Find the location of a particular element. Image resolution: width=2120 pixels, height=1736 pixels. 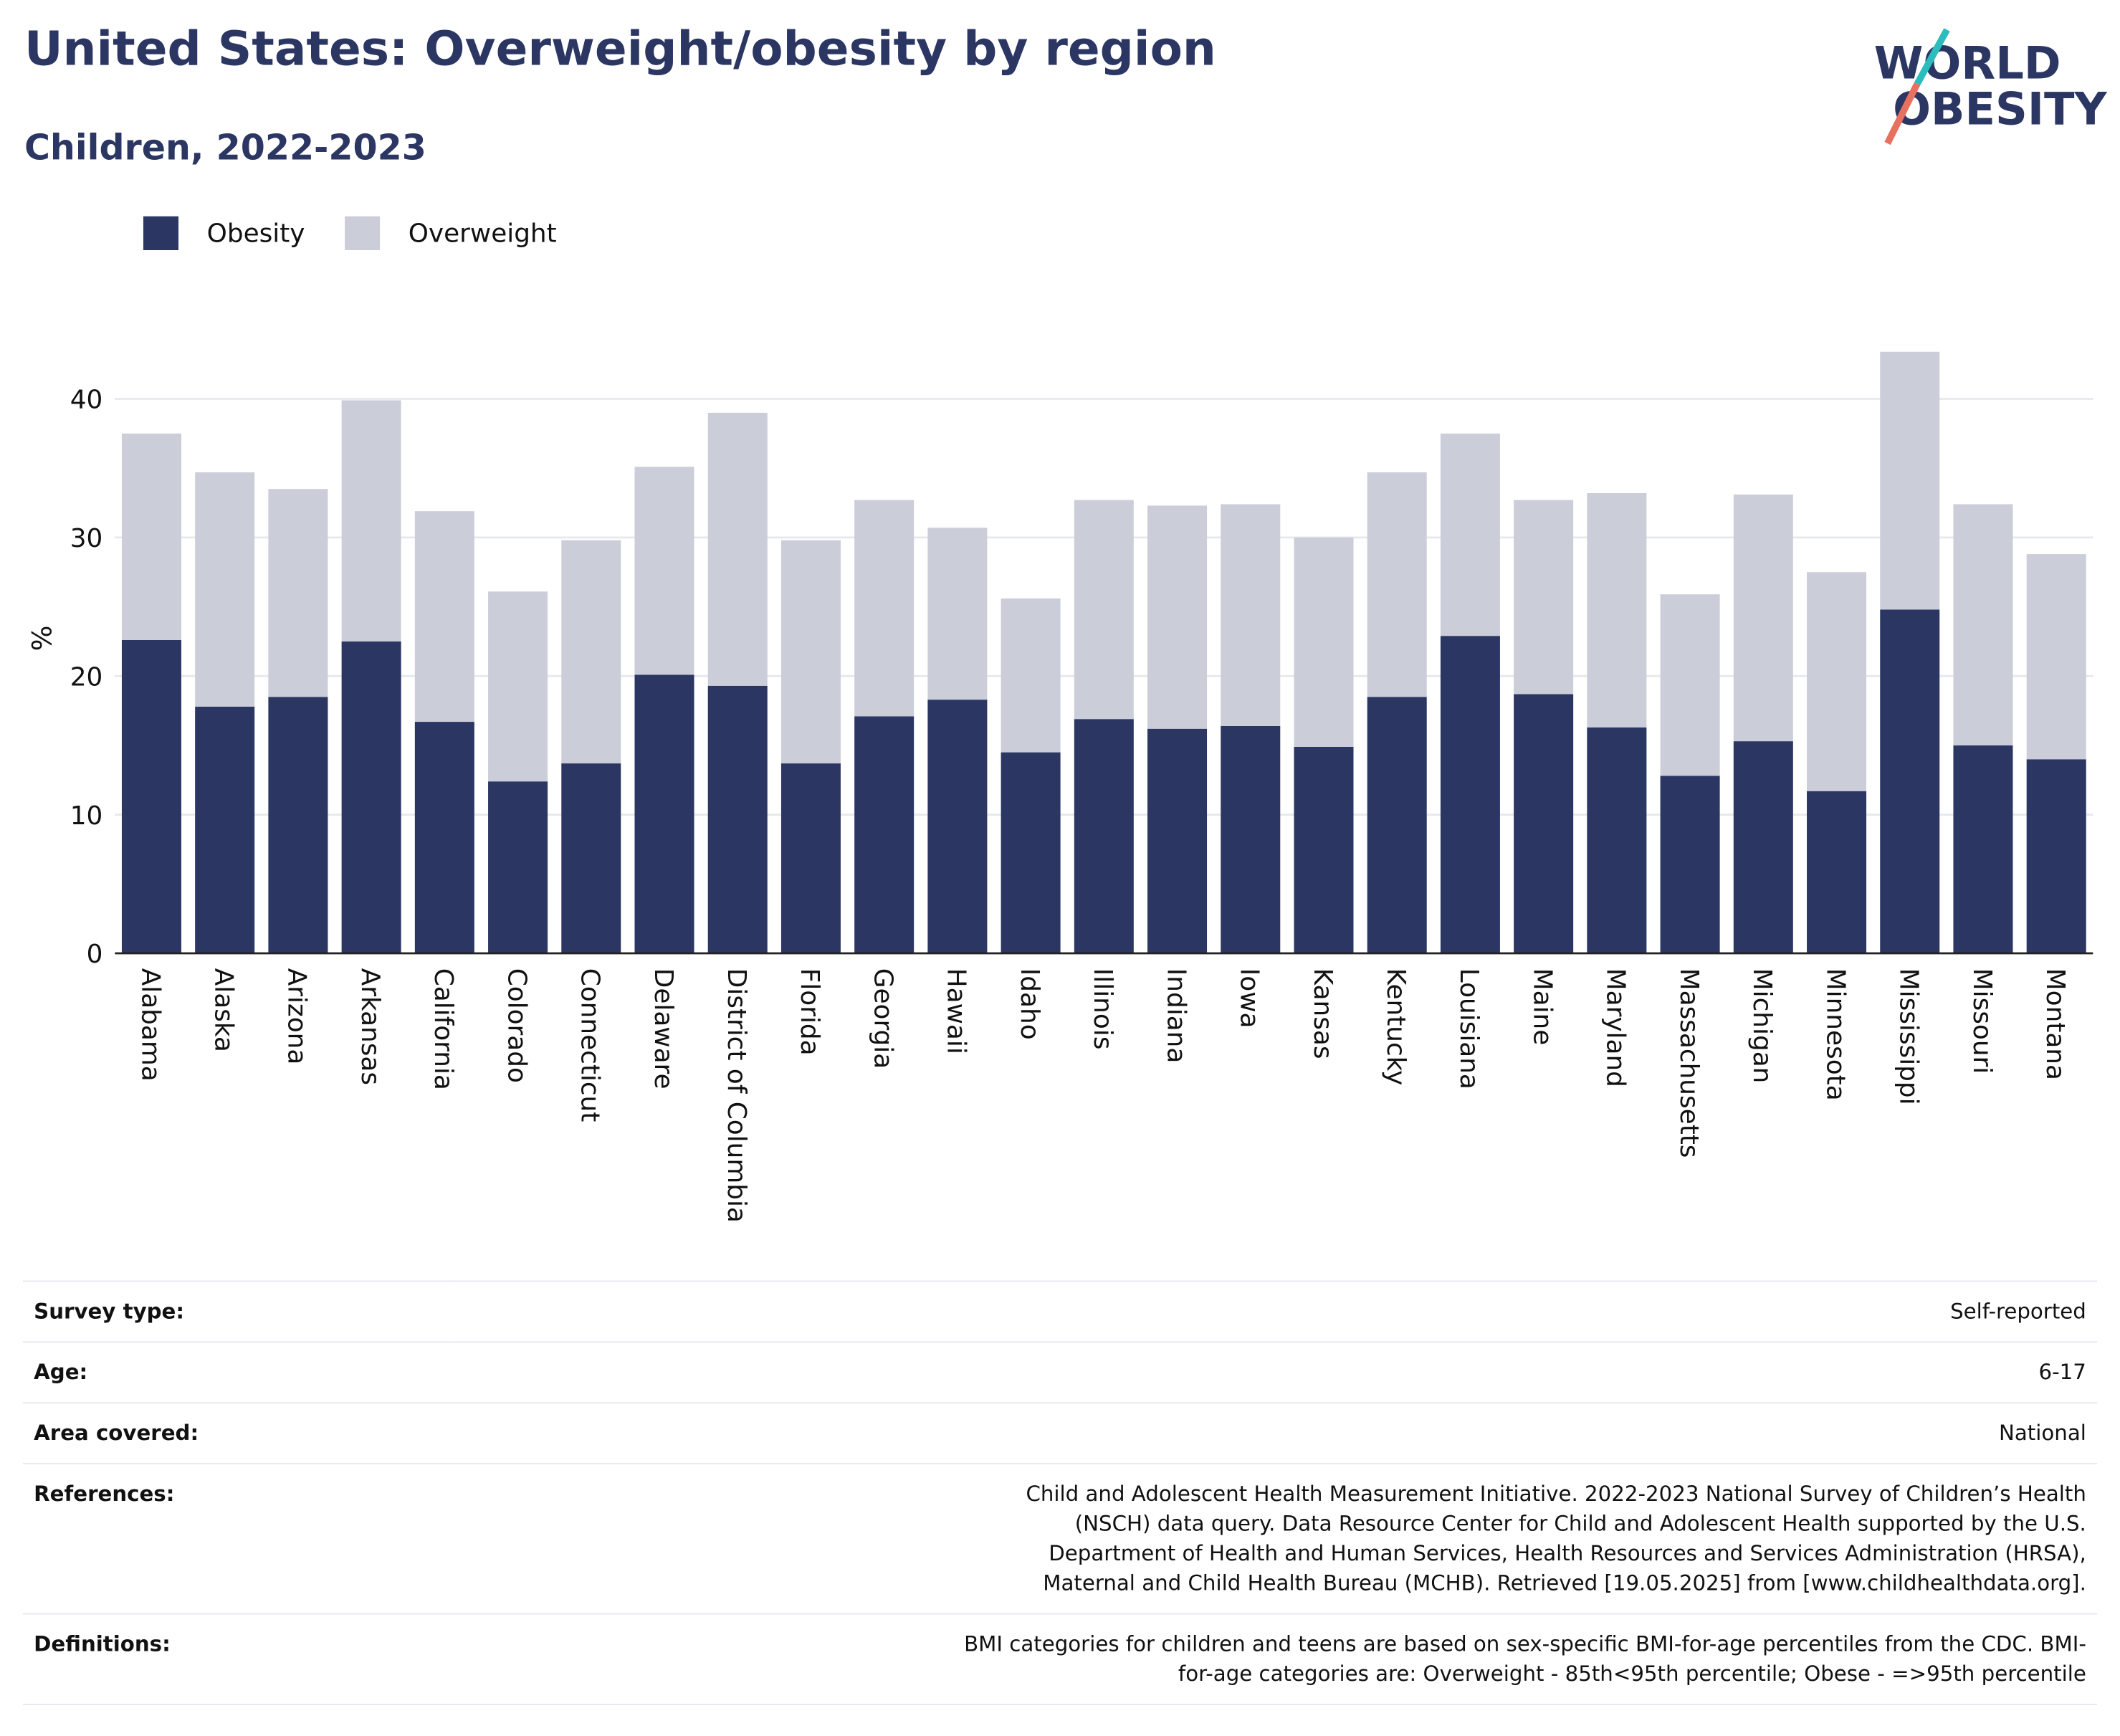

x-tick-label: Mississippi is located at coordinates (1909, 1036).